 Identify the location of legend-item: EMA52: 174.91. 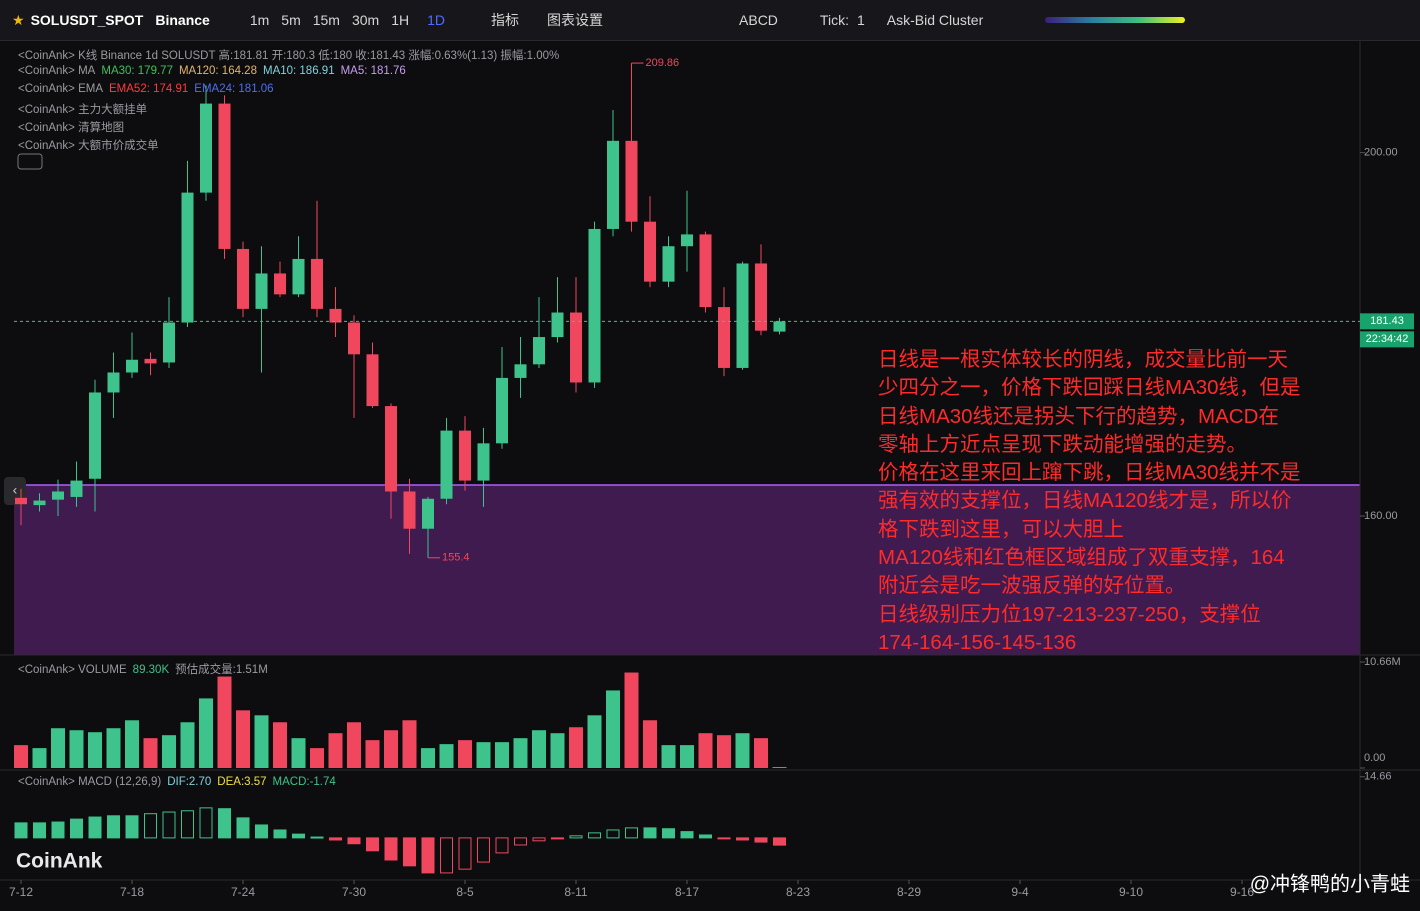
(149, 89).